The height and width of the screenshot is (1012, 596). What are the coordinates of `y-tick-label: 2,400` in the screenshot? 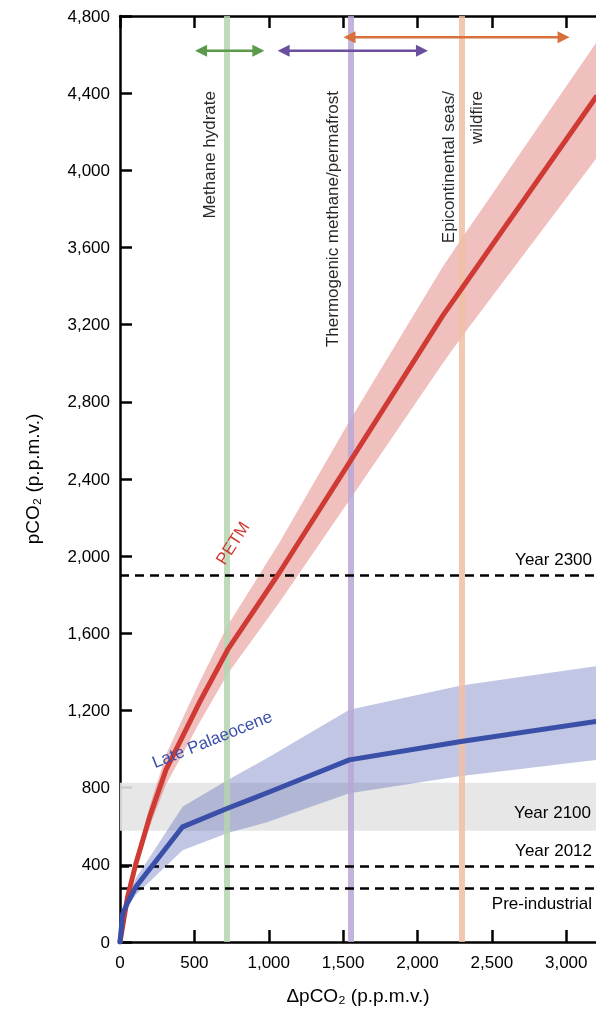 It's located at (88, 479).